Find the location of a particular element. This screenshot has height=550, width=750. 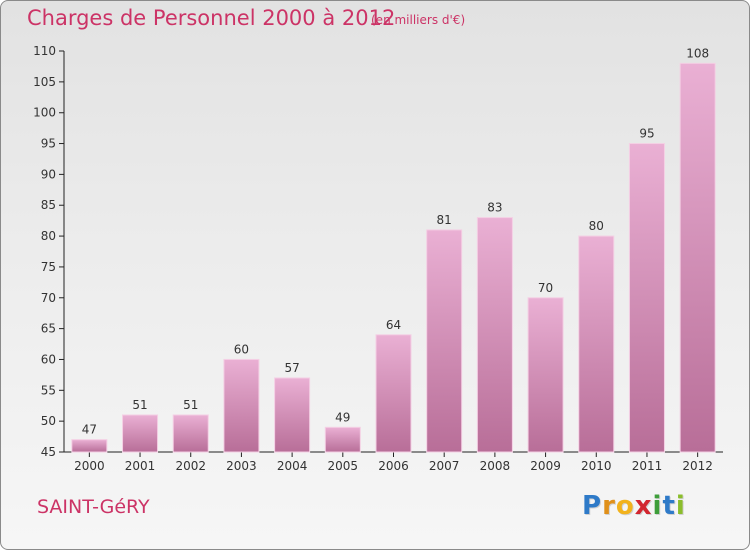

x-tick-label: 2011 is located at coordinates (647, 466).